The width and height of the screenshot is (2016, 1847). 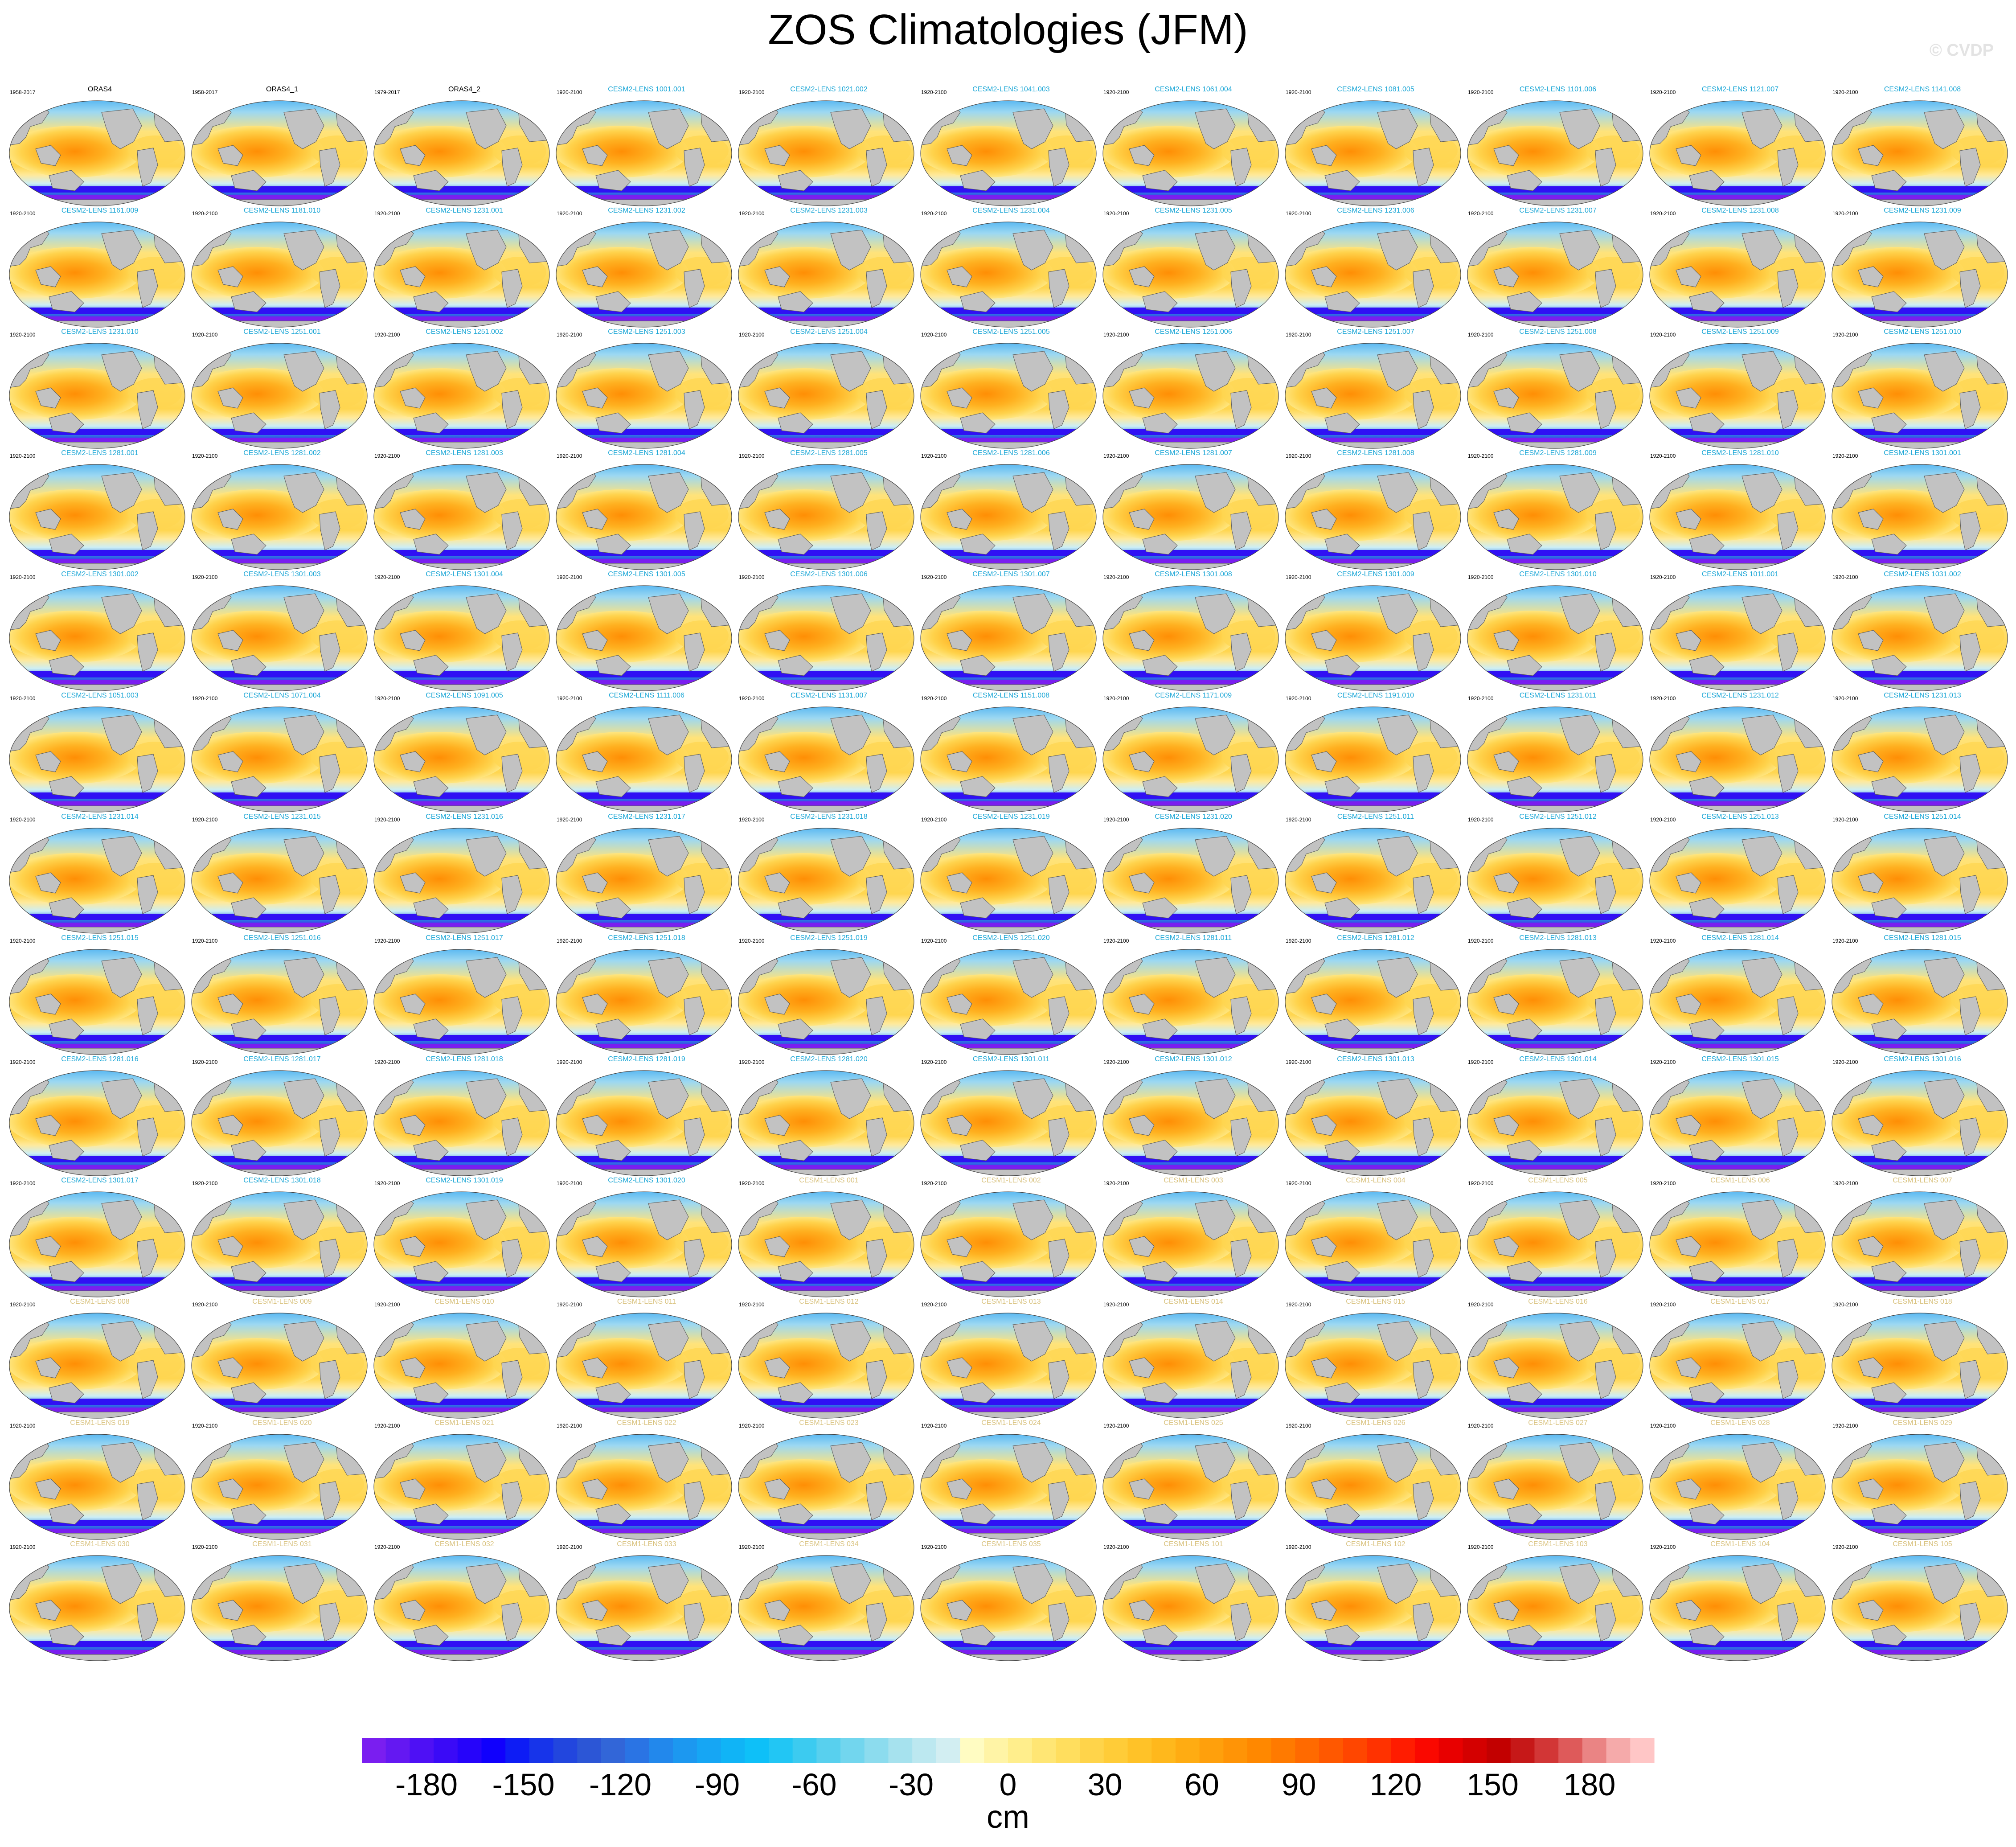 What do you see at coordinates (100, 332) in the screenshot?
I see `panel-title: CESM2-LENS 1231.010` at bounding box center [100, 332].